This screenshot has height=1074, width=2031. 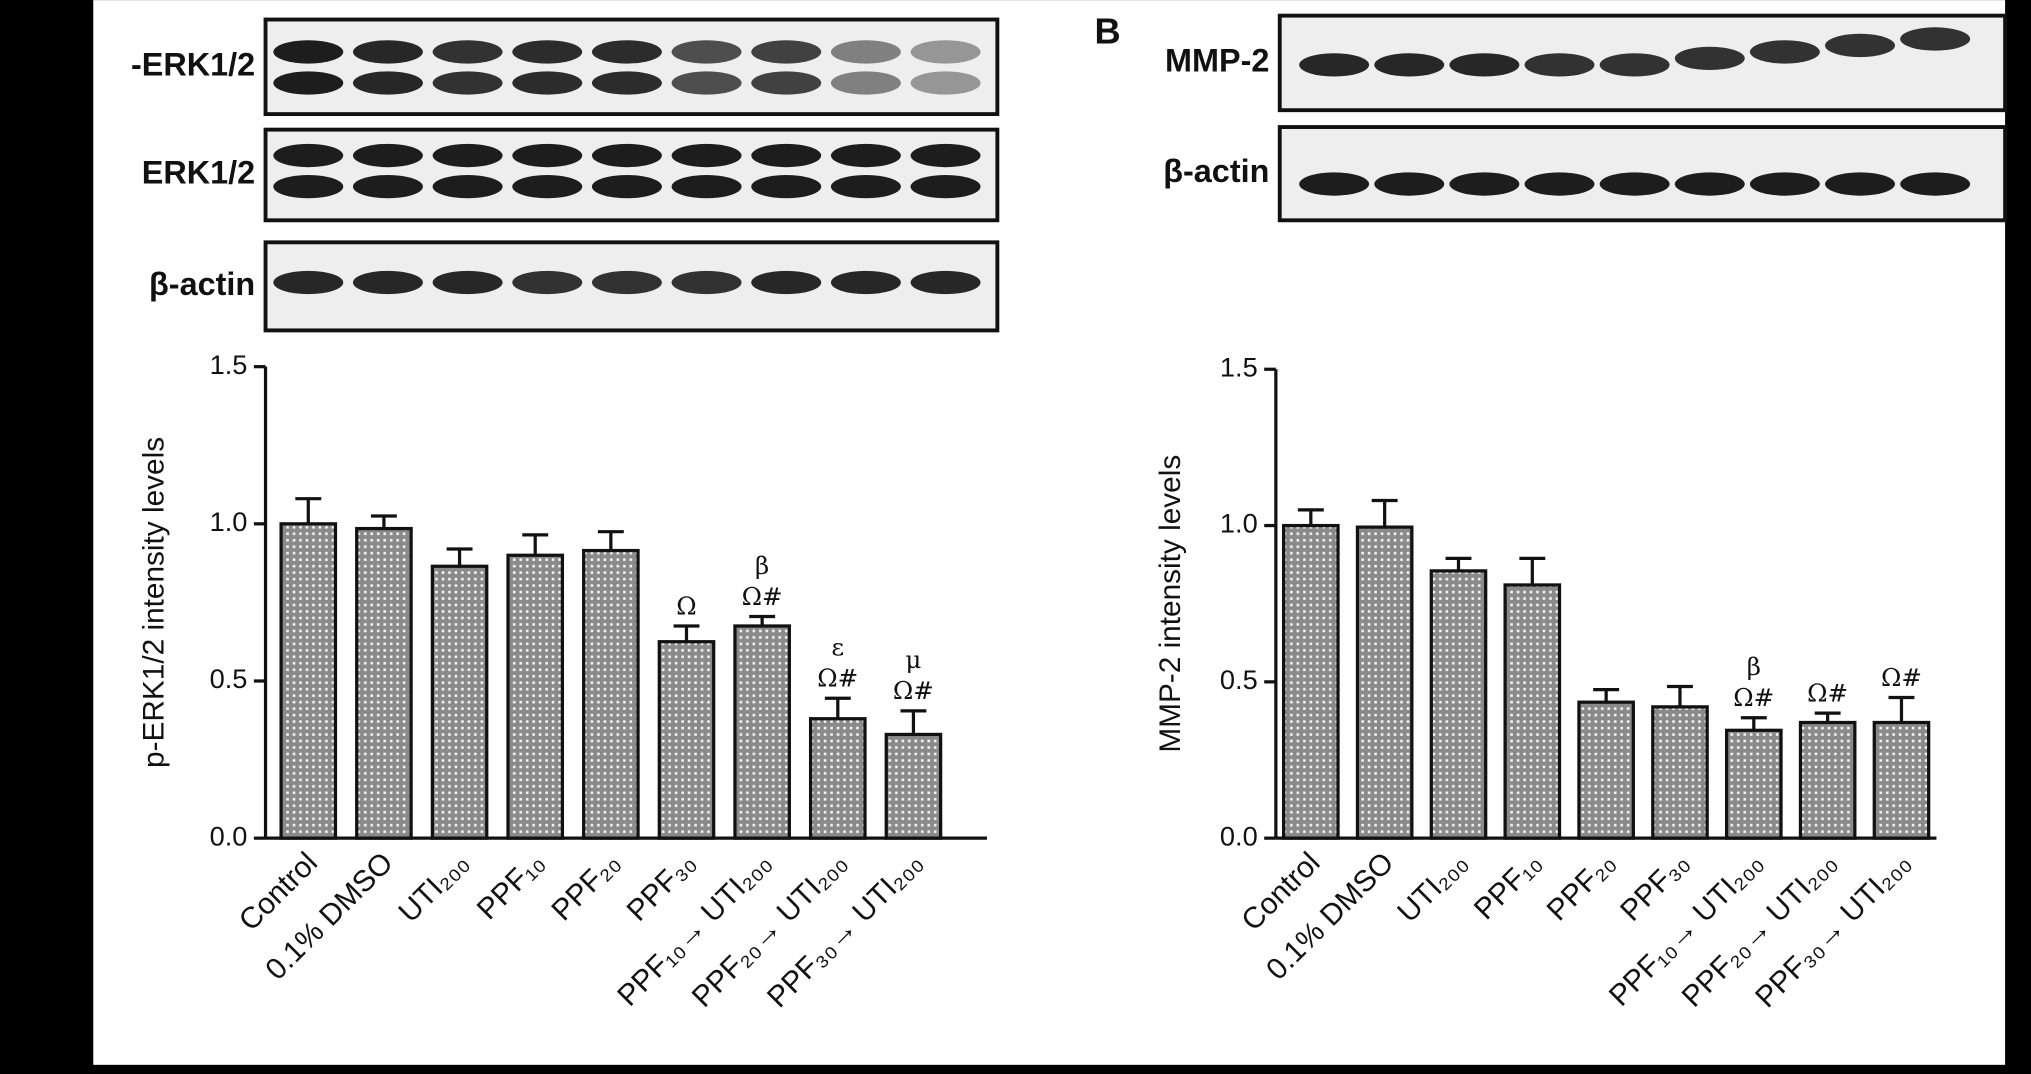 I want to click on annotation: ε, so click(x=837, y=647).